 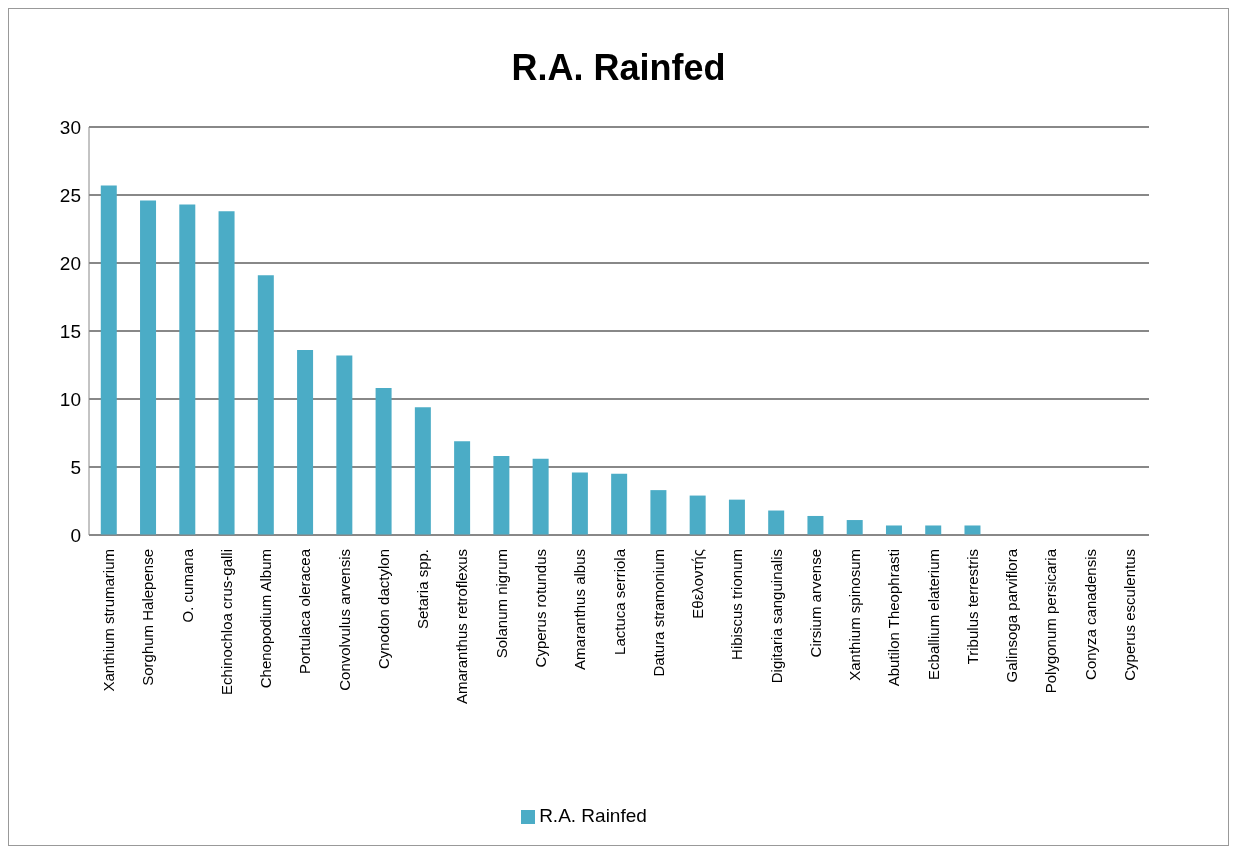 What do you see at coordinates (148, 617) in the screenshot?
I see `x-tick-label: Sorghum Halepense` at bounding box center [148, 617].